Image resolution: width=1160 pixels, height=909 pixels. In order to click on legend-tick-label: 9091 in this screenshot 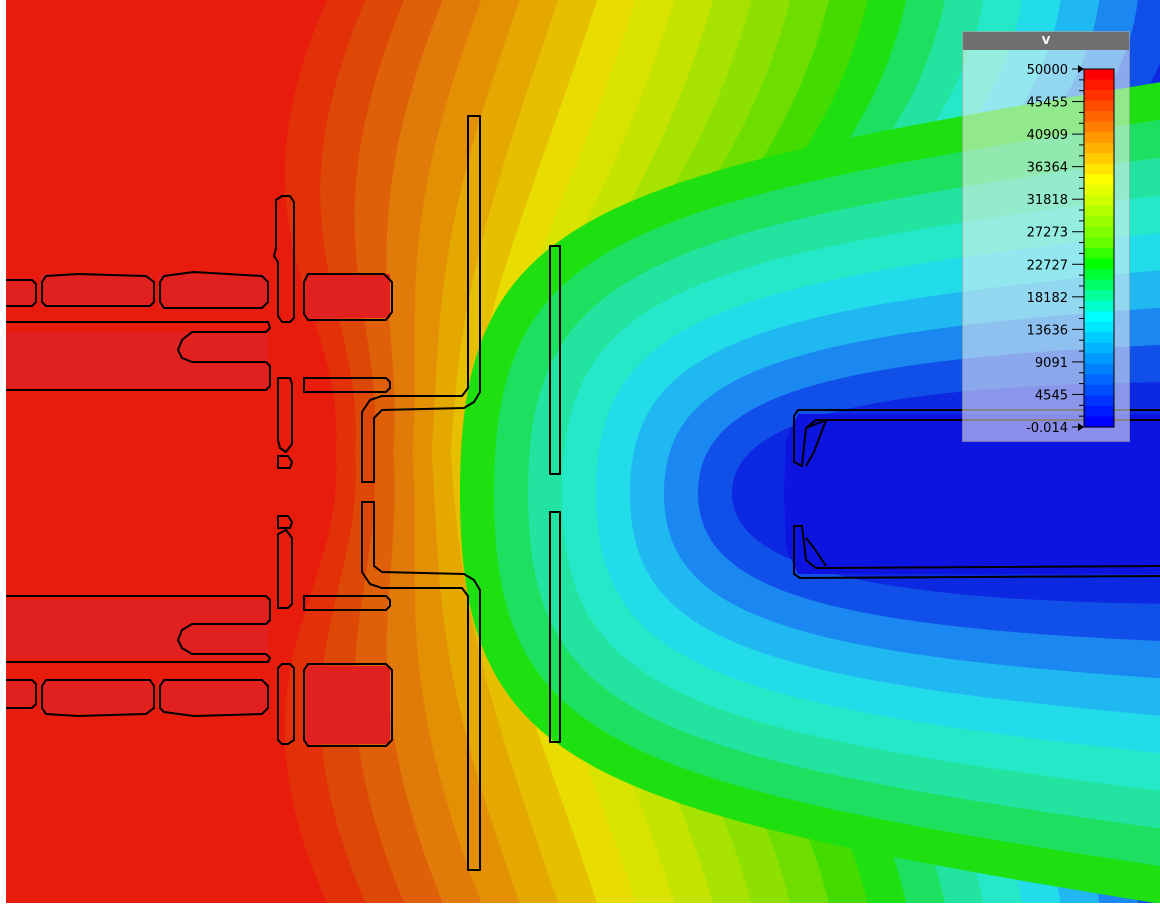, I will do `click(1051, 363)`.